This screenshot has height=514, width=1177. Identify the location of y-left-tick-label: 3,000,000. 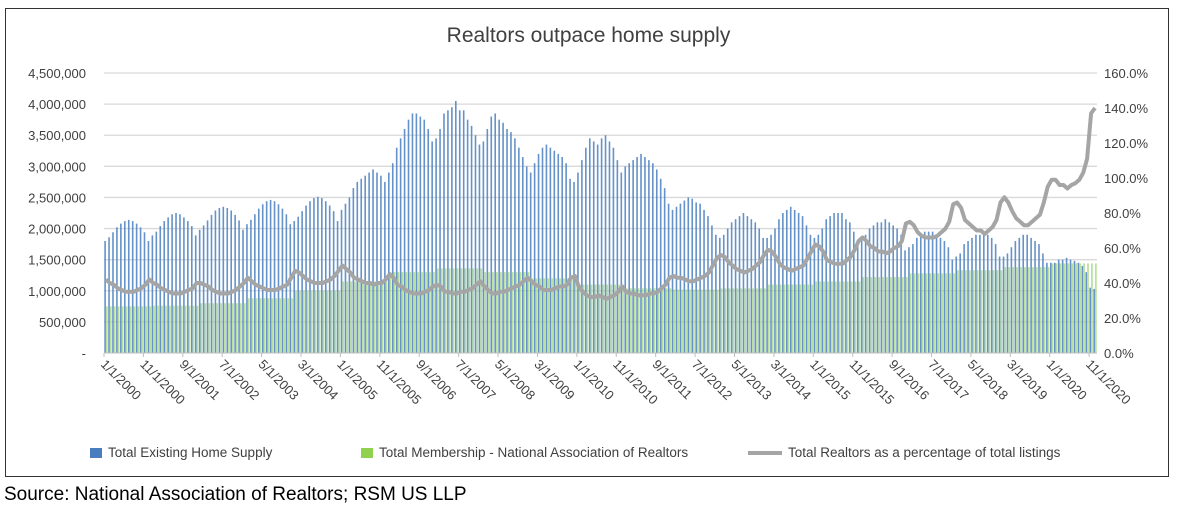
(57, 166).